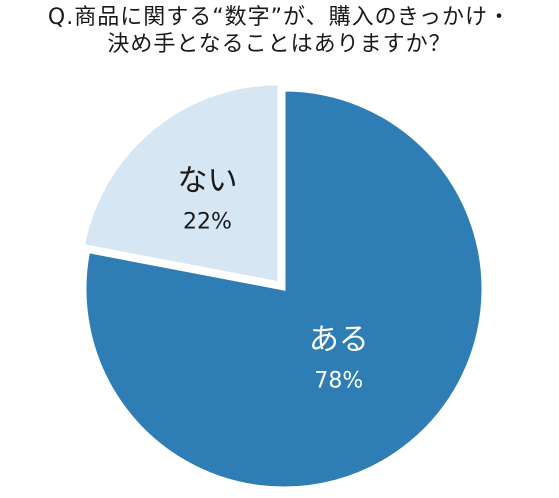 The image size is (559, 498). Describe the element at coordinates (339, 339) in the screenshot. I see `slice-label-aru: ある` at that location.